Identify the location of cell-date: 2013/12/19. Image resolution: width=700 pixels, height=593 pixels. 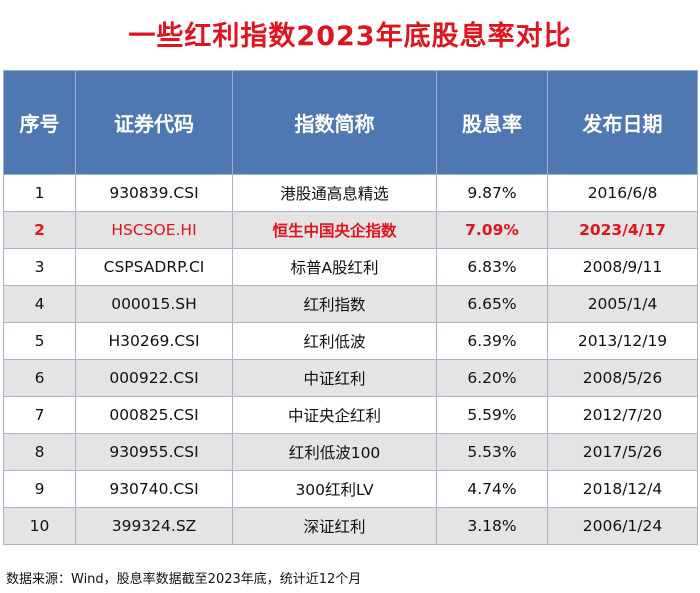
(622, 341).